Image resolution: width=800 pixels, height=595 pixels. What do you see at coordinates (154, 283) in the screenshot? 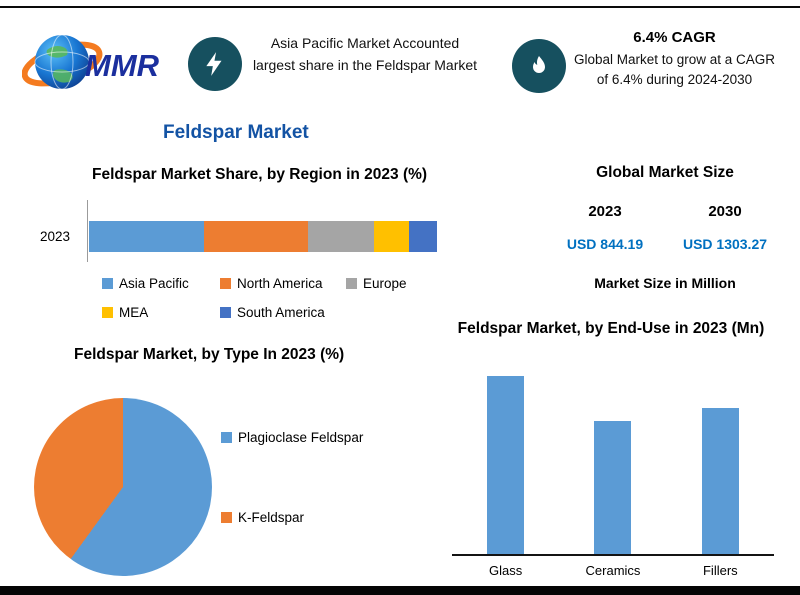
I see `legend-label: Asia Pacific` at bounding box center [154, 283].